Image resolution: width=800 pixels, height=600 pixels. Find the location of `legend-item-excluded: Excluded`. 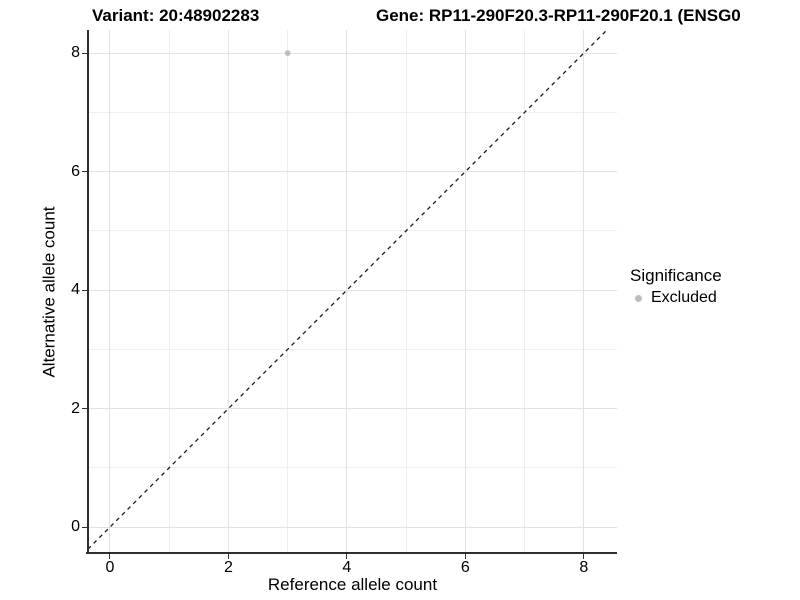

legend-item-excluded: Excluded is located at coordinates (675, 298).